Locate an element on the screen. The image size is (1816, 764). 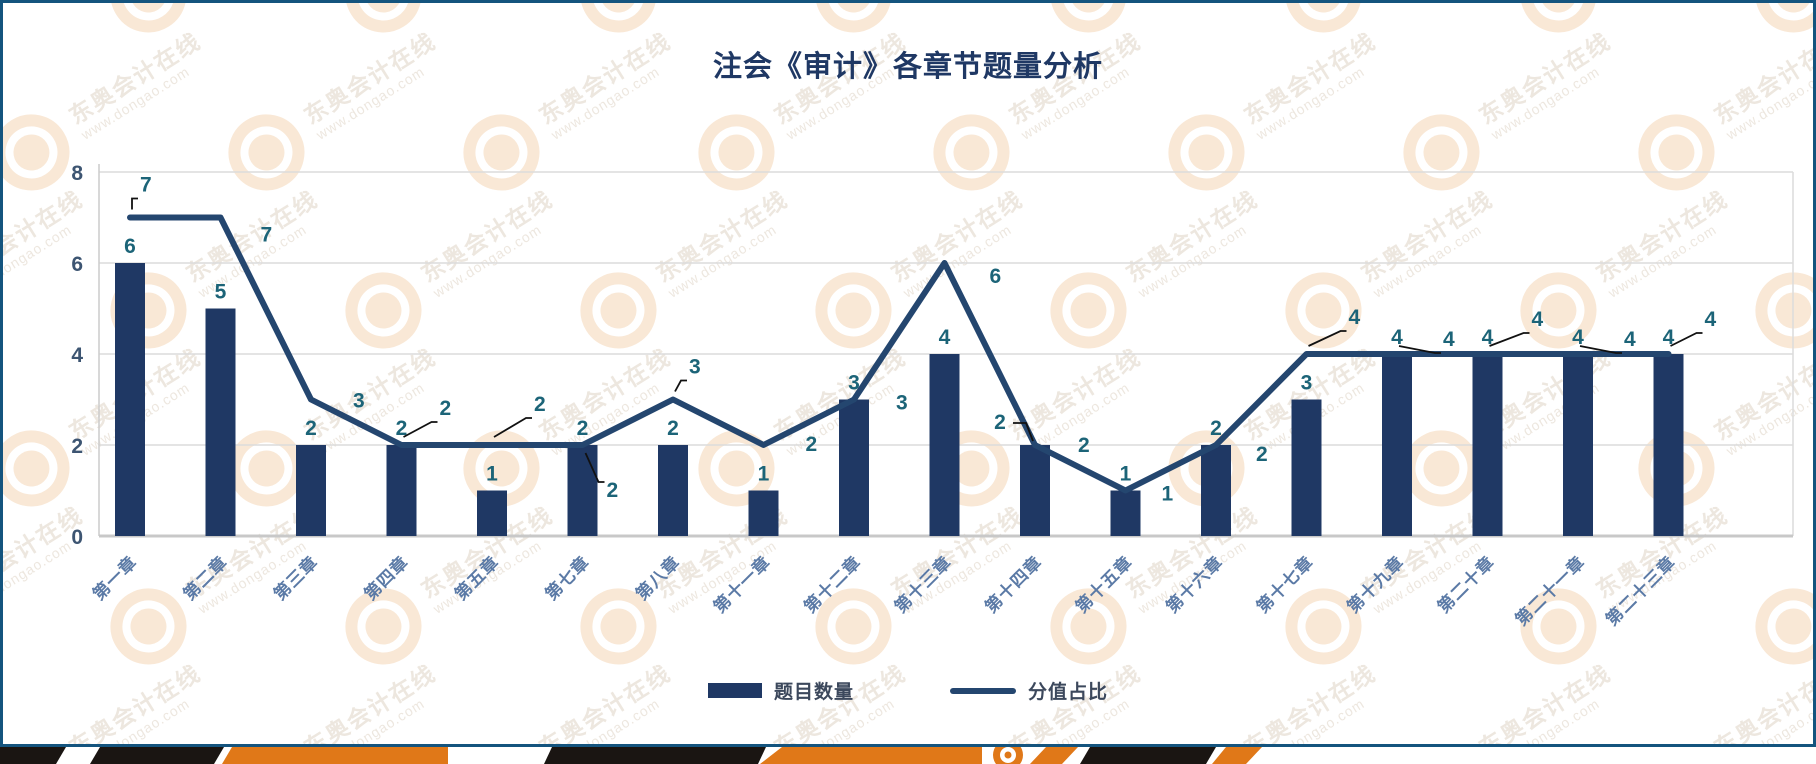
x-axis-label: 第十一章 is located at coordinates (741, 584).